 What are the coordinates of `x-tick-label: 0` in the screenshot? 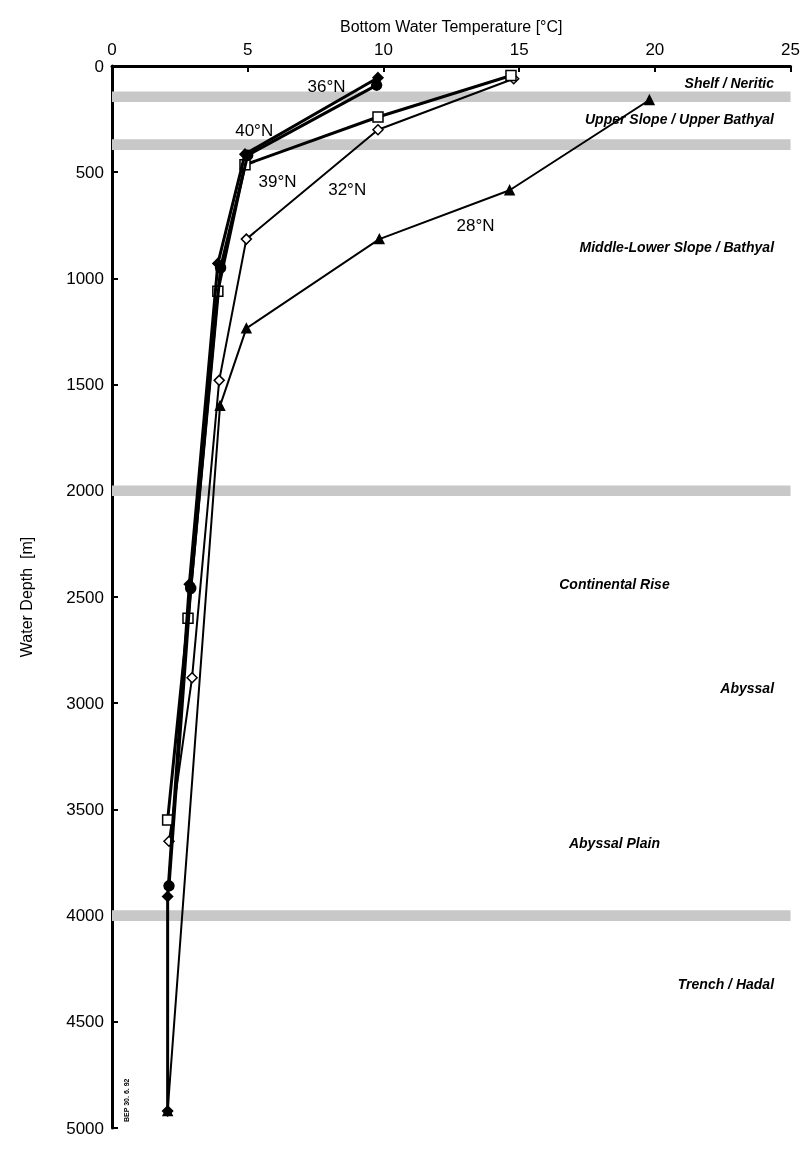 It's located at (112, 49).